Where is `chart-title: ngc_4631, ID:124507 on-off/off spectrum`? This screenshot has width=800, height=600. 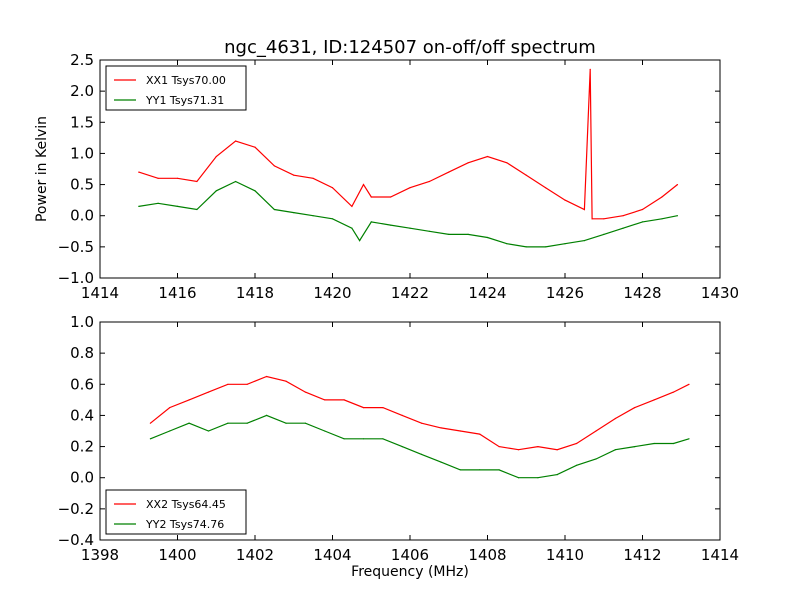
chart-title: ngc_4631, ID:124507 on-off/off spectrum is located at coordinates (410, 47).